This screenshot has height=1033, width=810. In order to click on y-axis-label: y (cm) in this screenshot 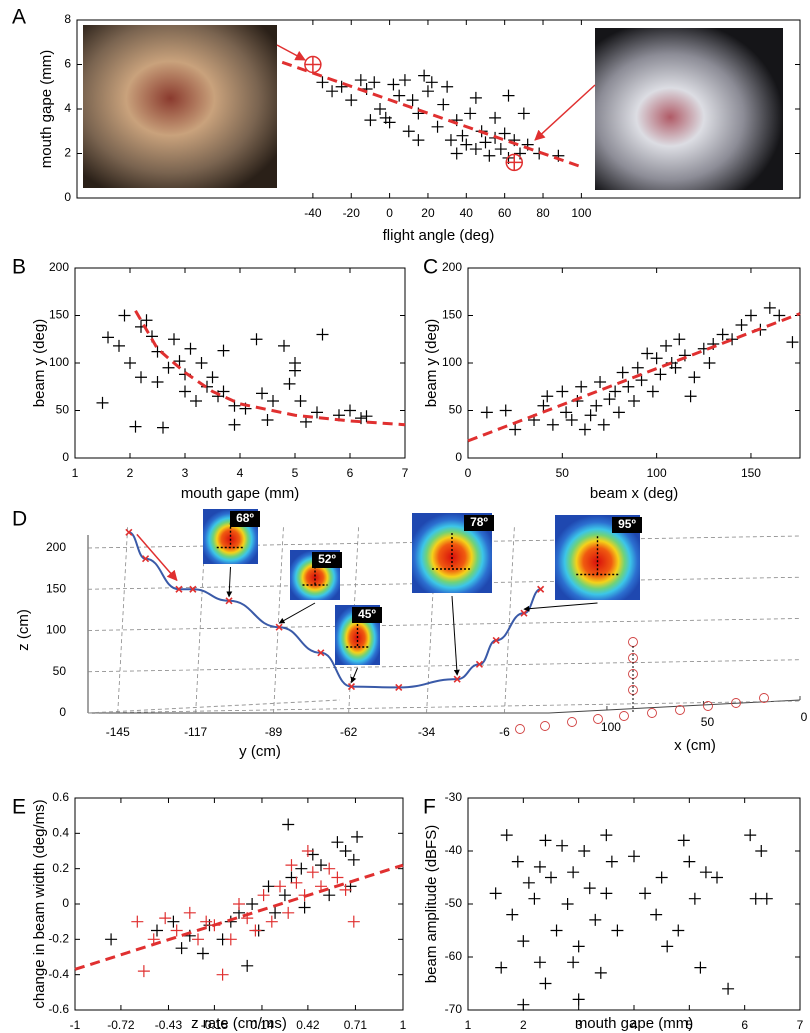, I will do `click(260, 751)`.